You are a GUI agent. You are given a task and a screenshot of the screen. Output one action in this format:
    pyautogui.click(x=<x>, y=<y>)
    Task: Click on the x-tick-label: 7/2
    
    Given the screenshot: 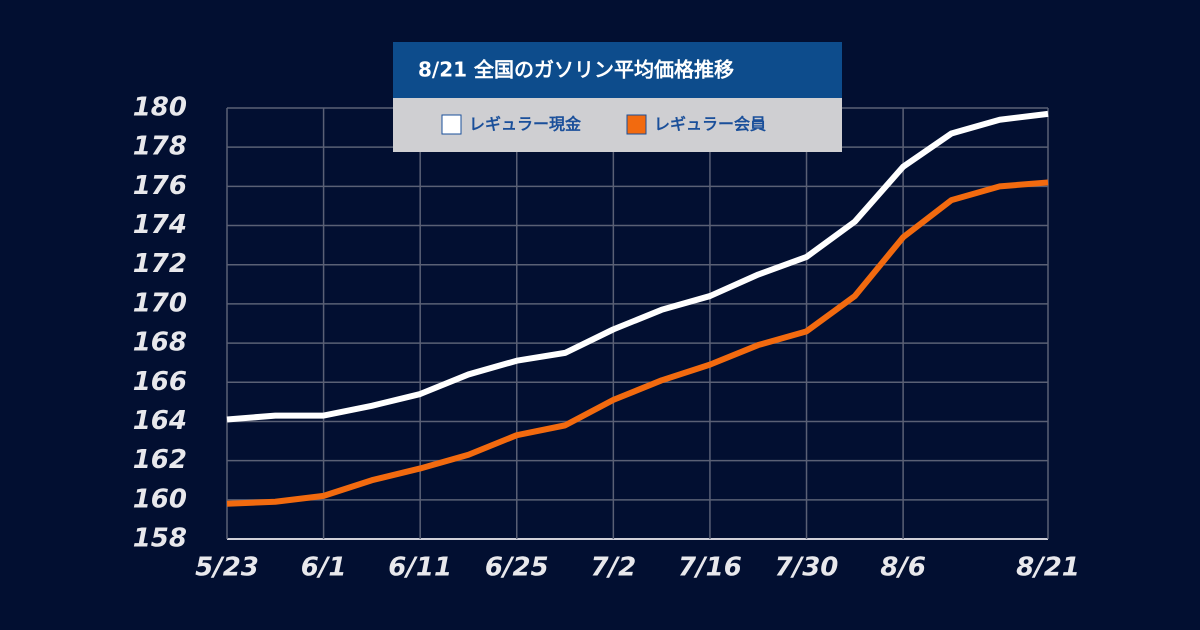 What is the action you would take?
    pyautogui.click(x=614, y=568)
    